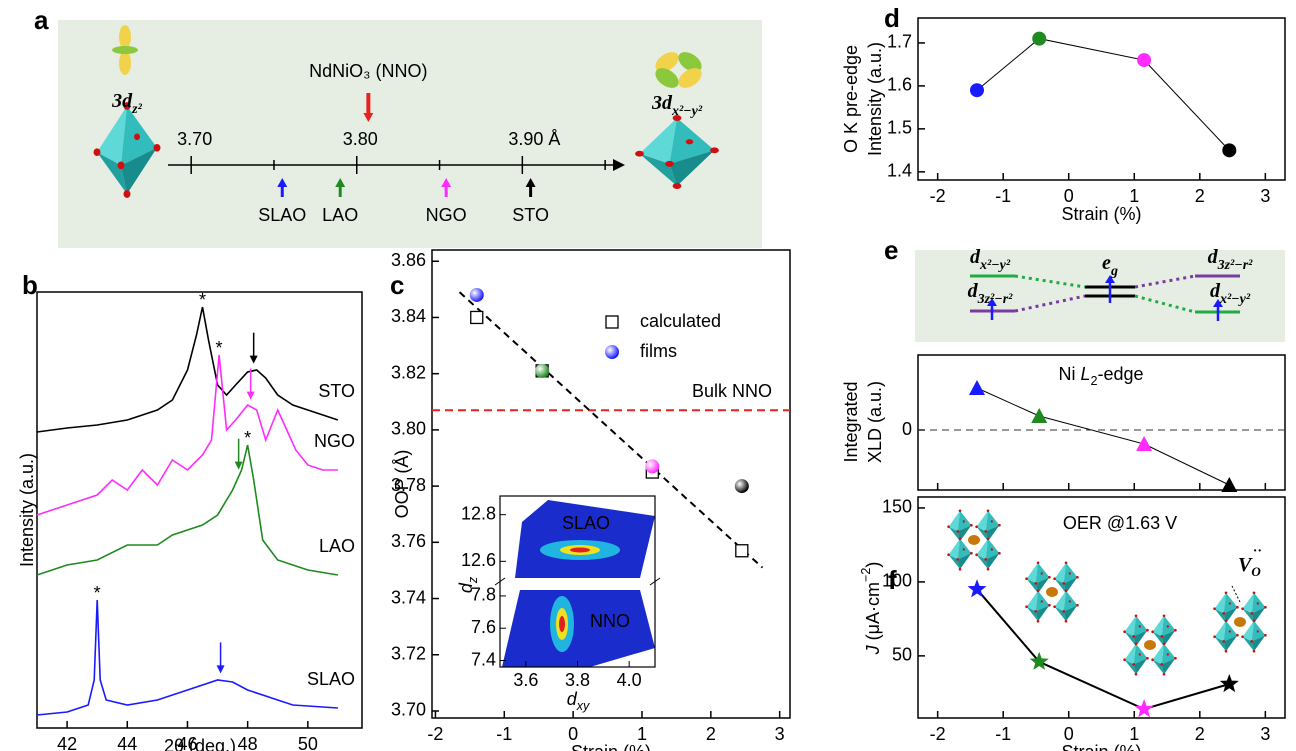  I want to click on fit-line, so click(611, 430).